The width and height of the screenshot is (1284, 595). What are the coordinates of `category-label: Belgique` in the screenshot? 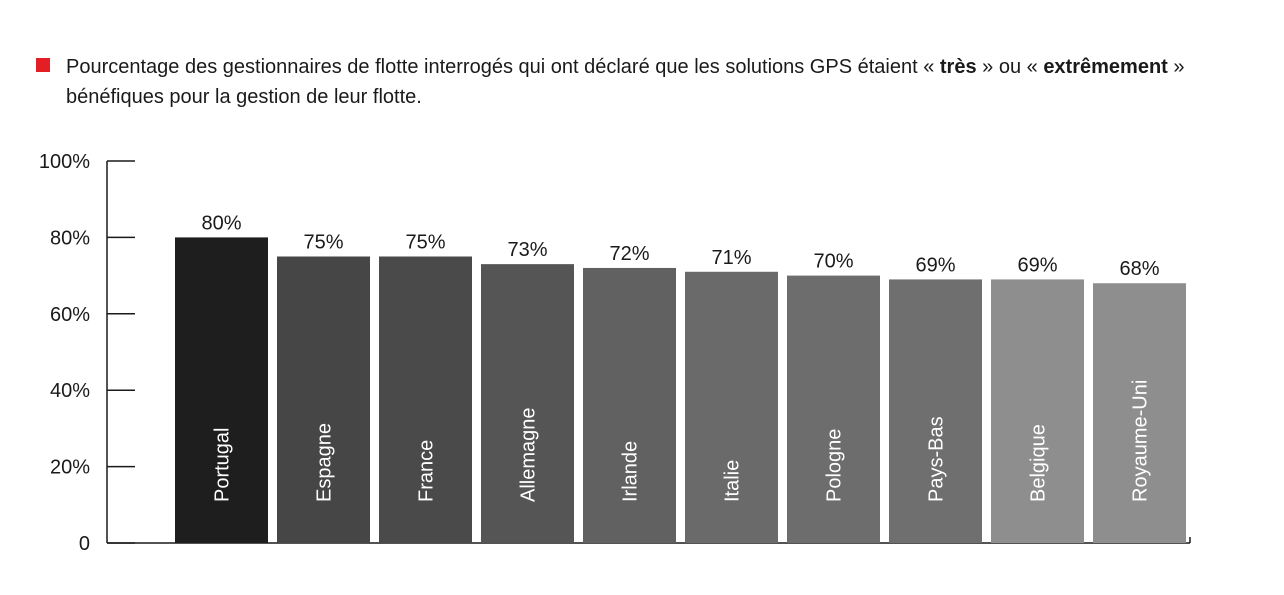 It's located at (1039, 463).